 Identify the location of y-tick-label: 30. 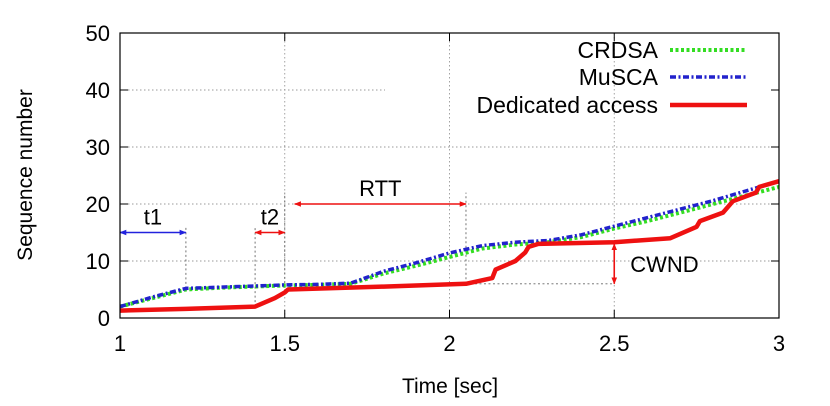
(98, 147).